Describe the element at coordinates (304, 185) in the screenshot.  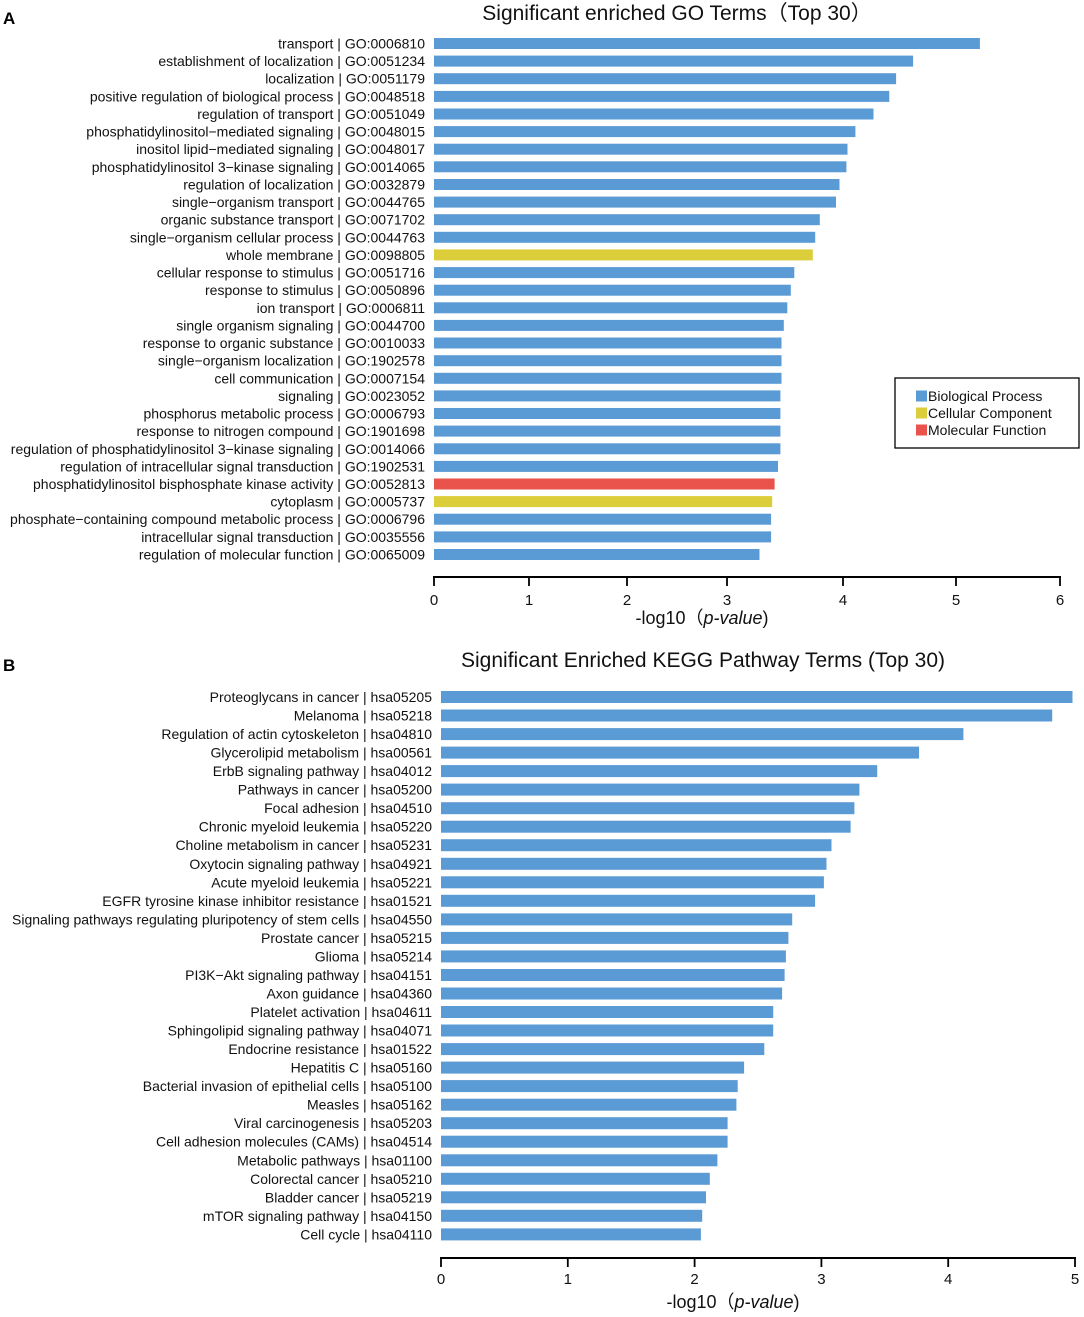
I see `category-label: regulation of localization | GO:0032879` at that location.